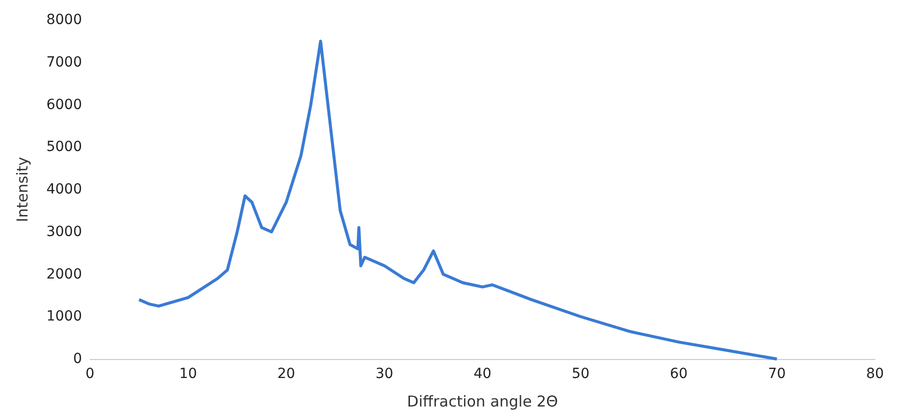  Describe the element at coordinates (64, 20) in the screenshot. I see `y-tick-label: 8000` at that location.